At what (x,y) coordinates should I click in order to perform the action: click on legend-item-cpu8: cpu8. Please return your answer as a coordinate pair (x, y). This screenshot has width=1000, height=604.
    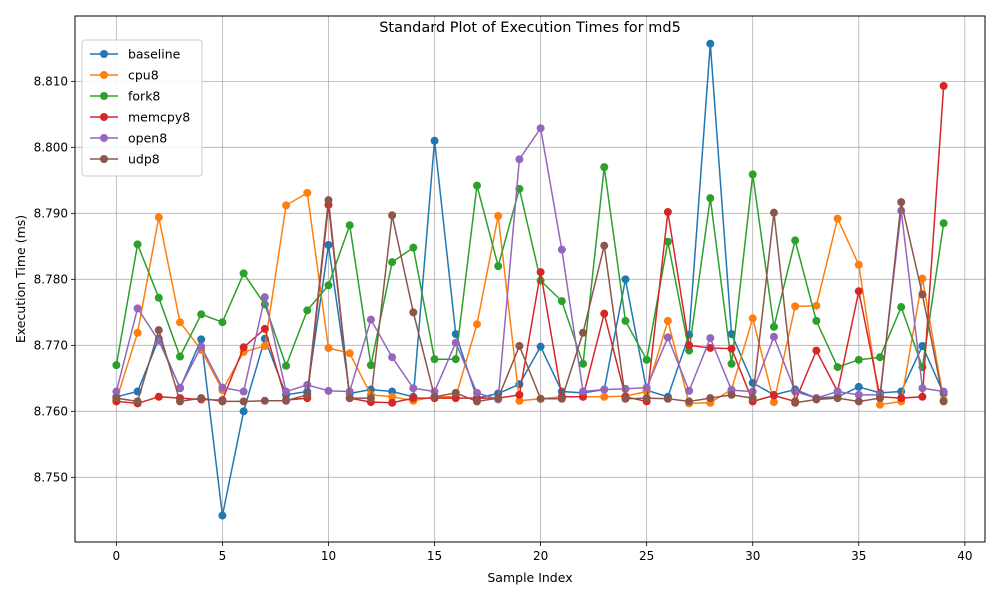
    Looking at the image, I should click on (124, 75).